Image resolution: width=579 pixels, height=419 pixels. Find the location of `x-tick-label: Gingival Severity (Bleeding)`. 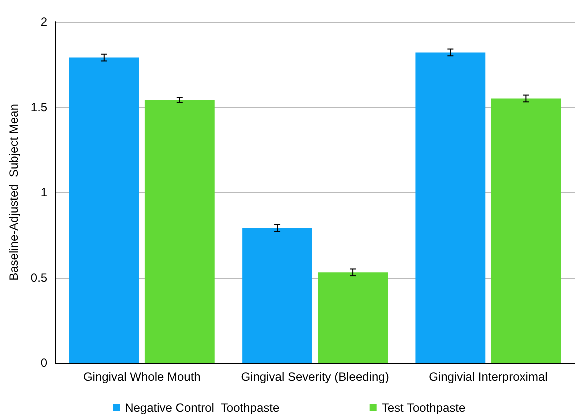

x-tick-label: Gingival Severity (Bleeding) is located at coordinates (315, 377).